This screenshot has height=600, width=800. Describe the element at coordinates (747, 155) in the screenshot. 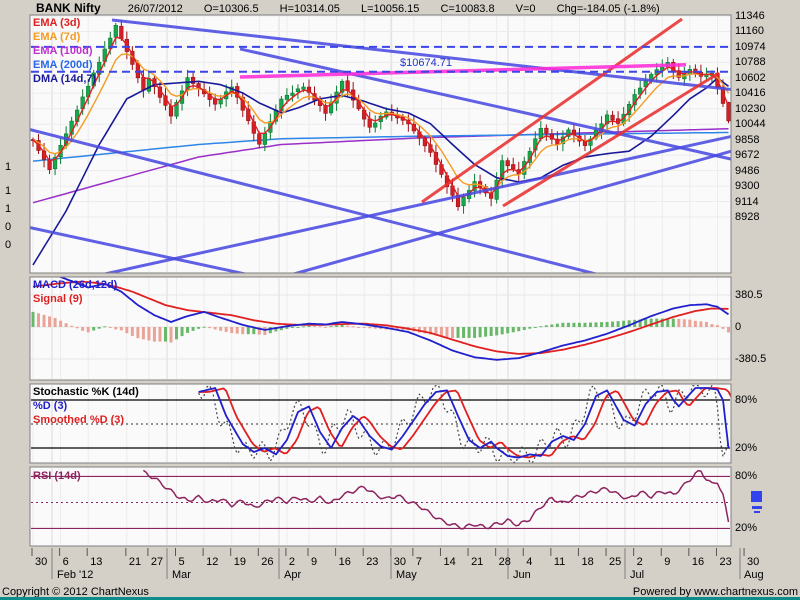

I see `price-axis-label: 9672` at that location.